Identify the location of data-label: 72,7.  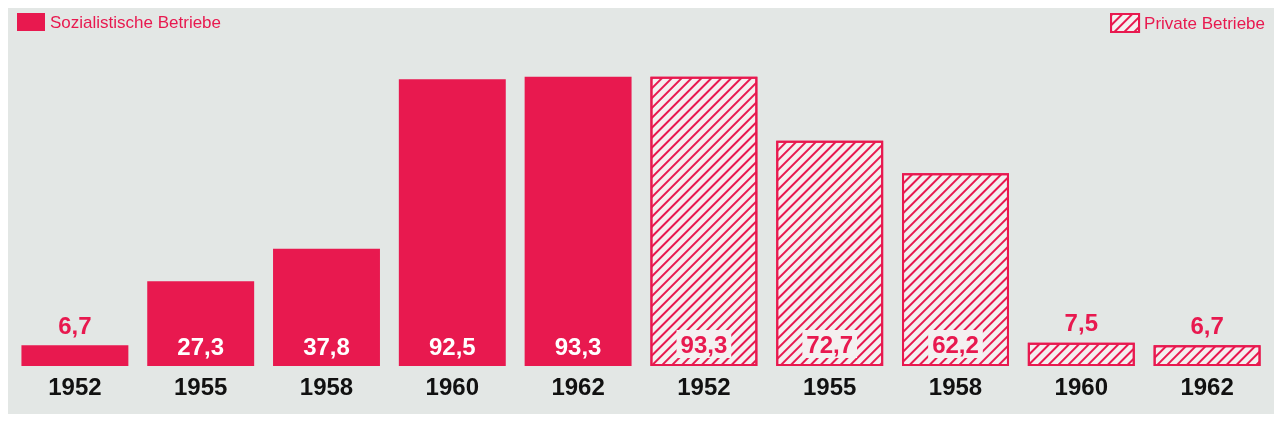
(830, 344).